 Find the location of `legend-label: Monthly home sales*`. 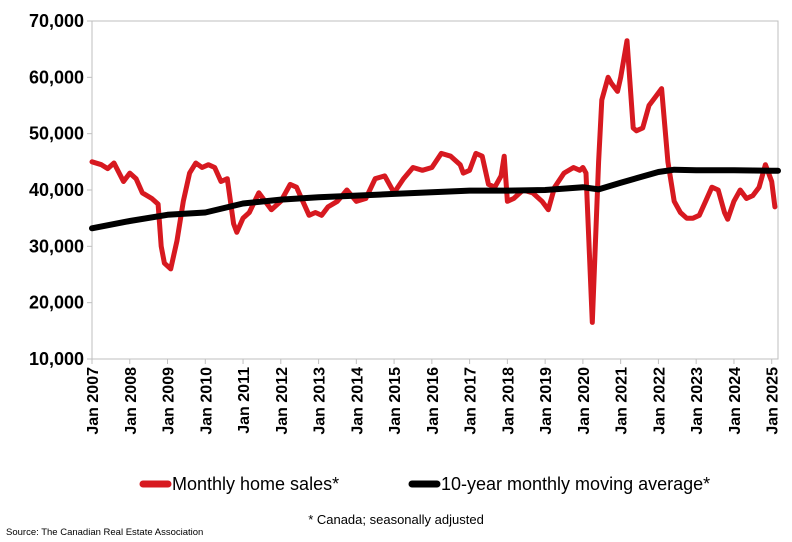

legend-label: Monthly home sales* is located at coordinates (255, 484).